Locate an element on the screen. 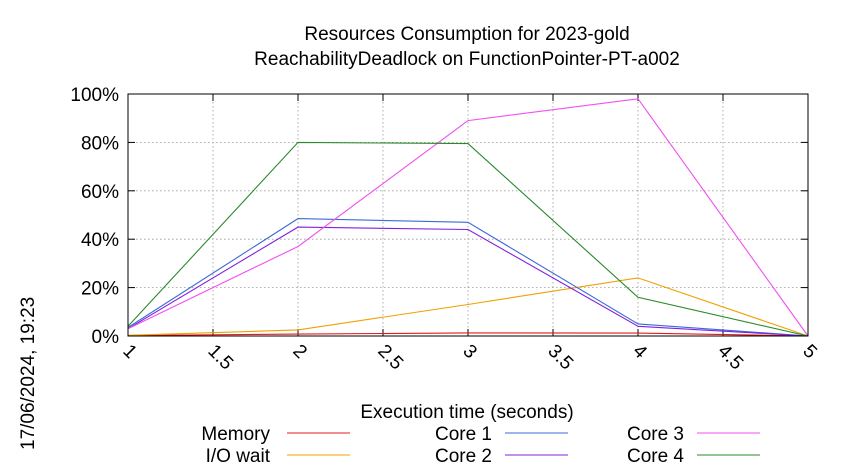 The width and height of the screenshot is (850, 475). x-tick-label: 4 is located at coordinates (639, 352).